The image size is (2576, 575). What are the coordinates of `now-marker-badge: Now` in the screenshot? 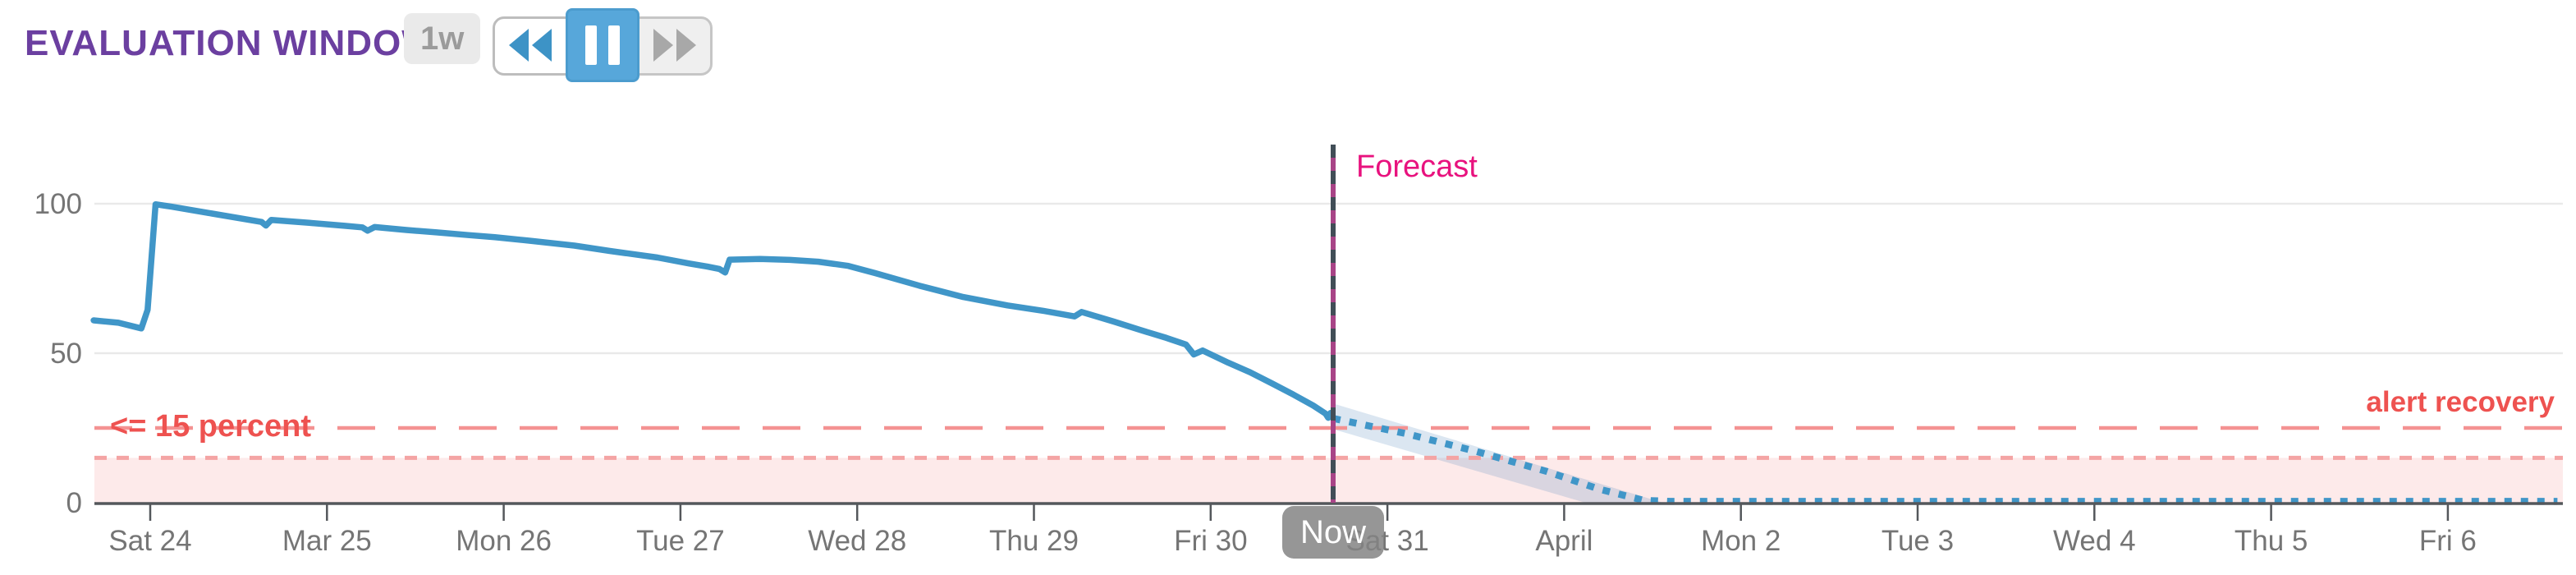 It's located at (1333, 532).